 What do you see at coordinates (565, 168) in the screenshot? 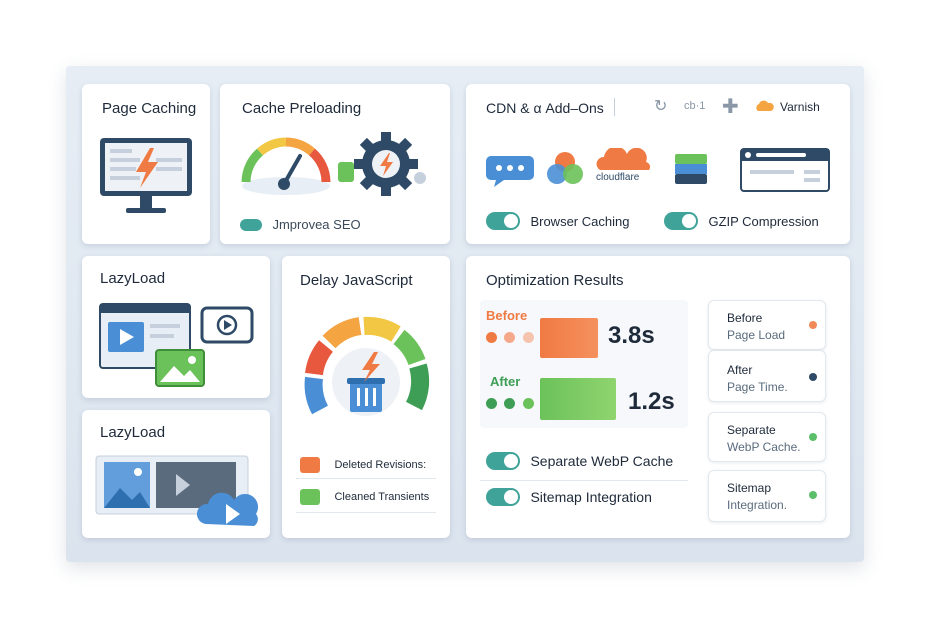
I see `plugin-logo-icon` at bounding box center [565, 168].